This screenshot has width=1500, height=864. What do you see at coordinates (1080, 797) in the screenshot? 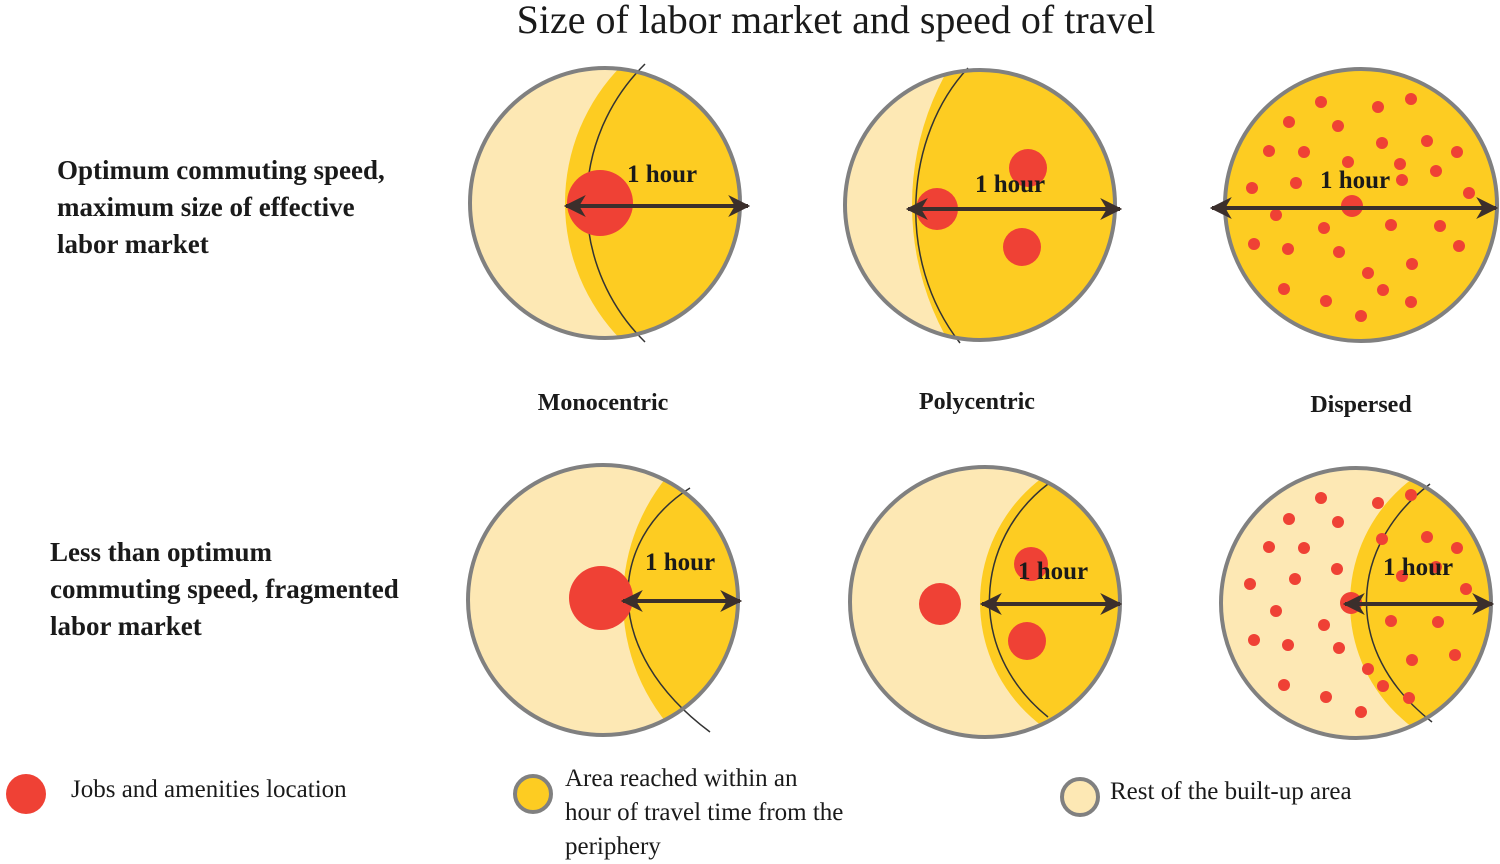
I see `legend-swatch-rest` at bounding box center [1080, 797].